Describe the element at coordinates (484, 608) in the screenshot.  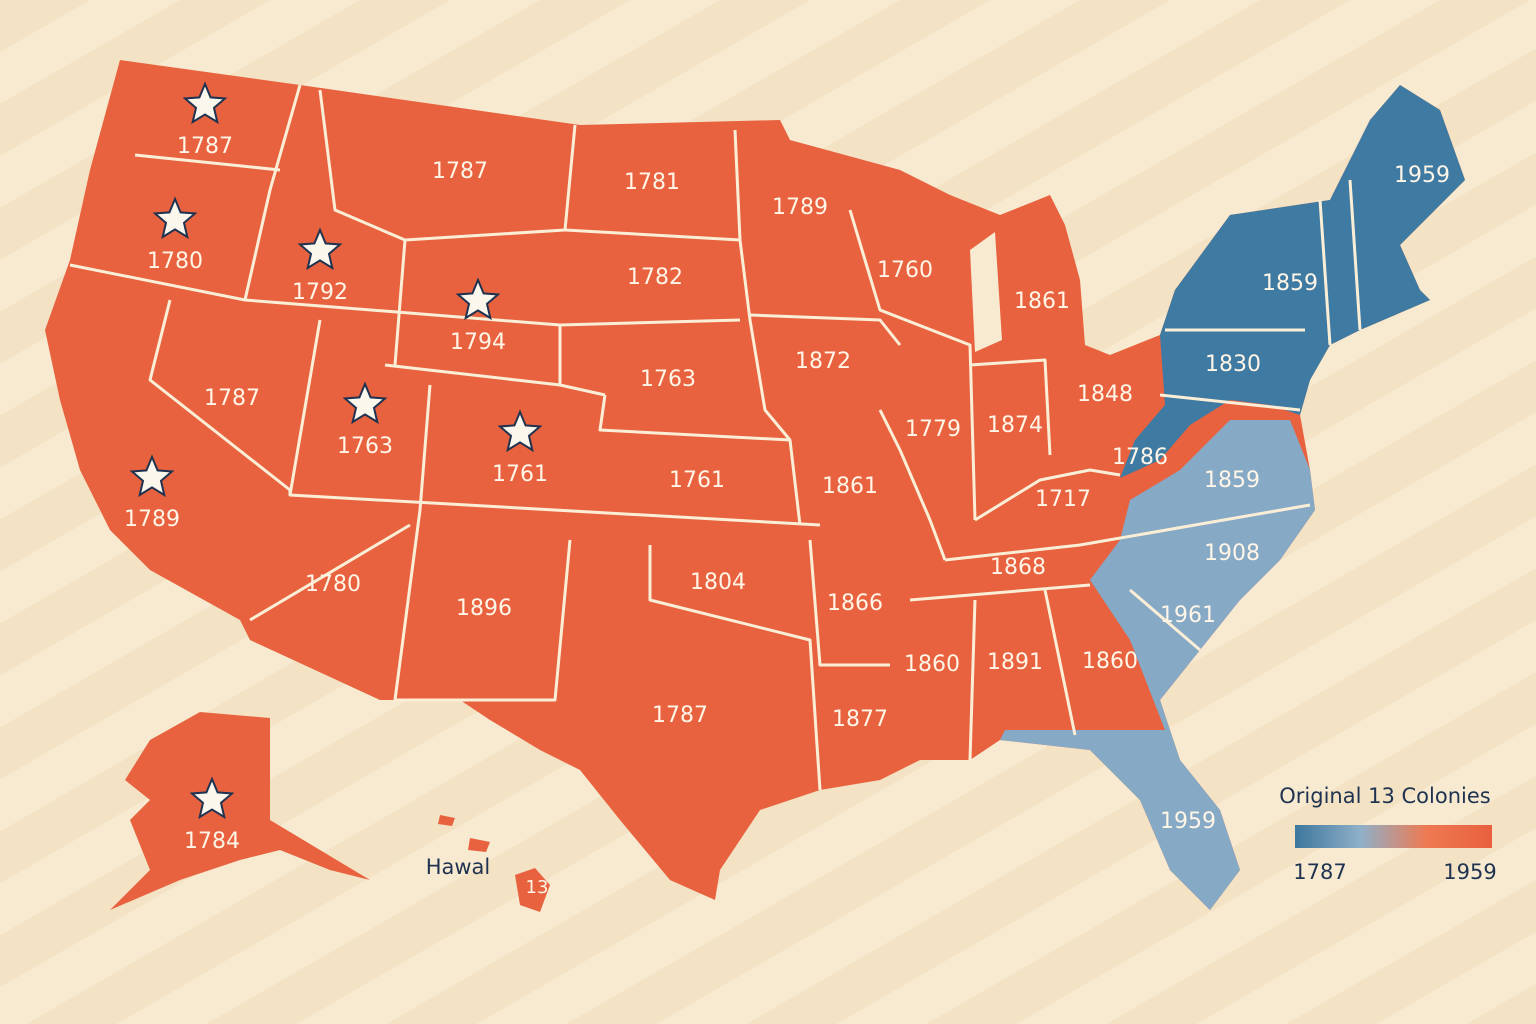
I see `state-label: 1896` at that location.